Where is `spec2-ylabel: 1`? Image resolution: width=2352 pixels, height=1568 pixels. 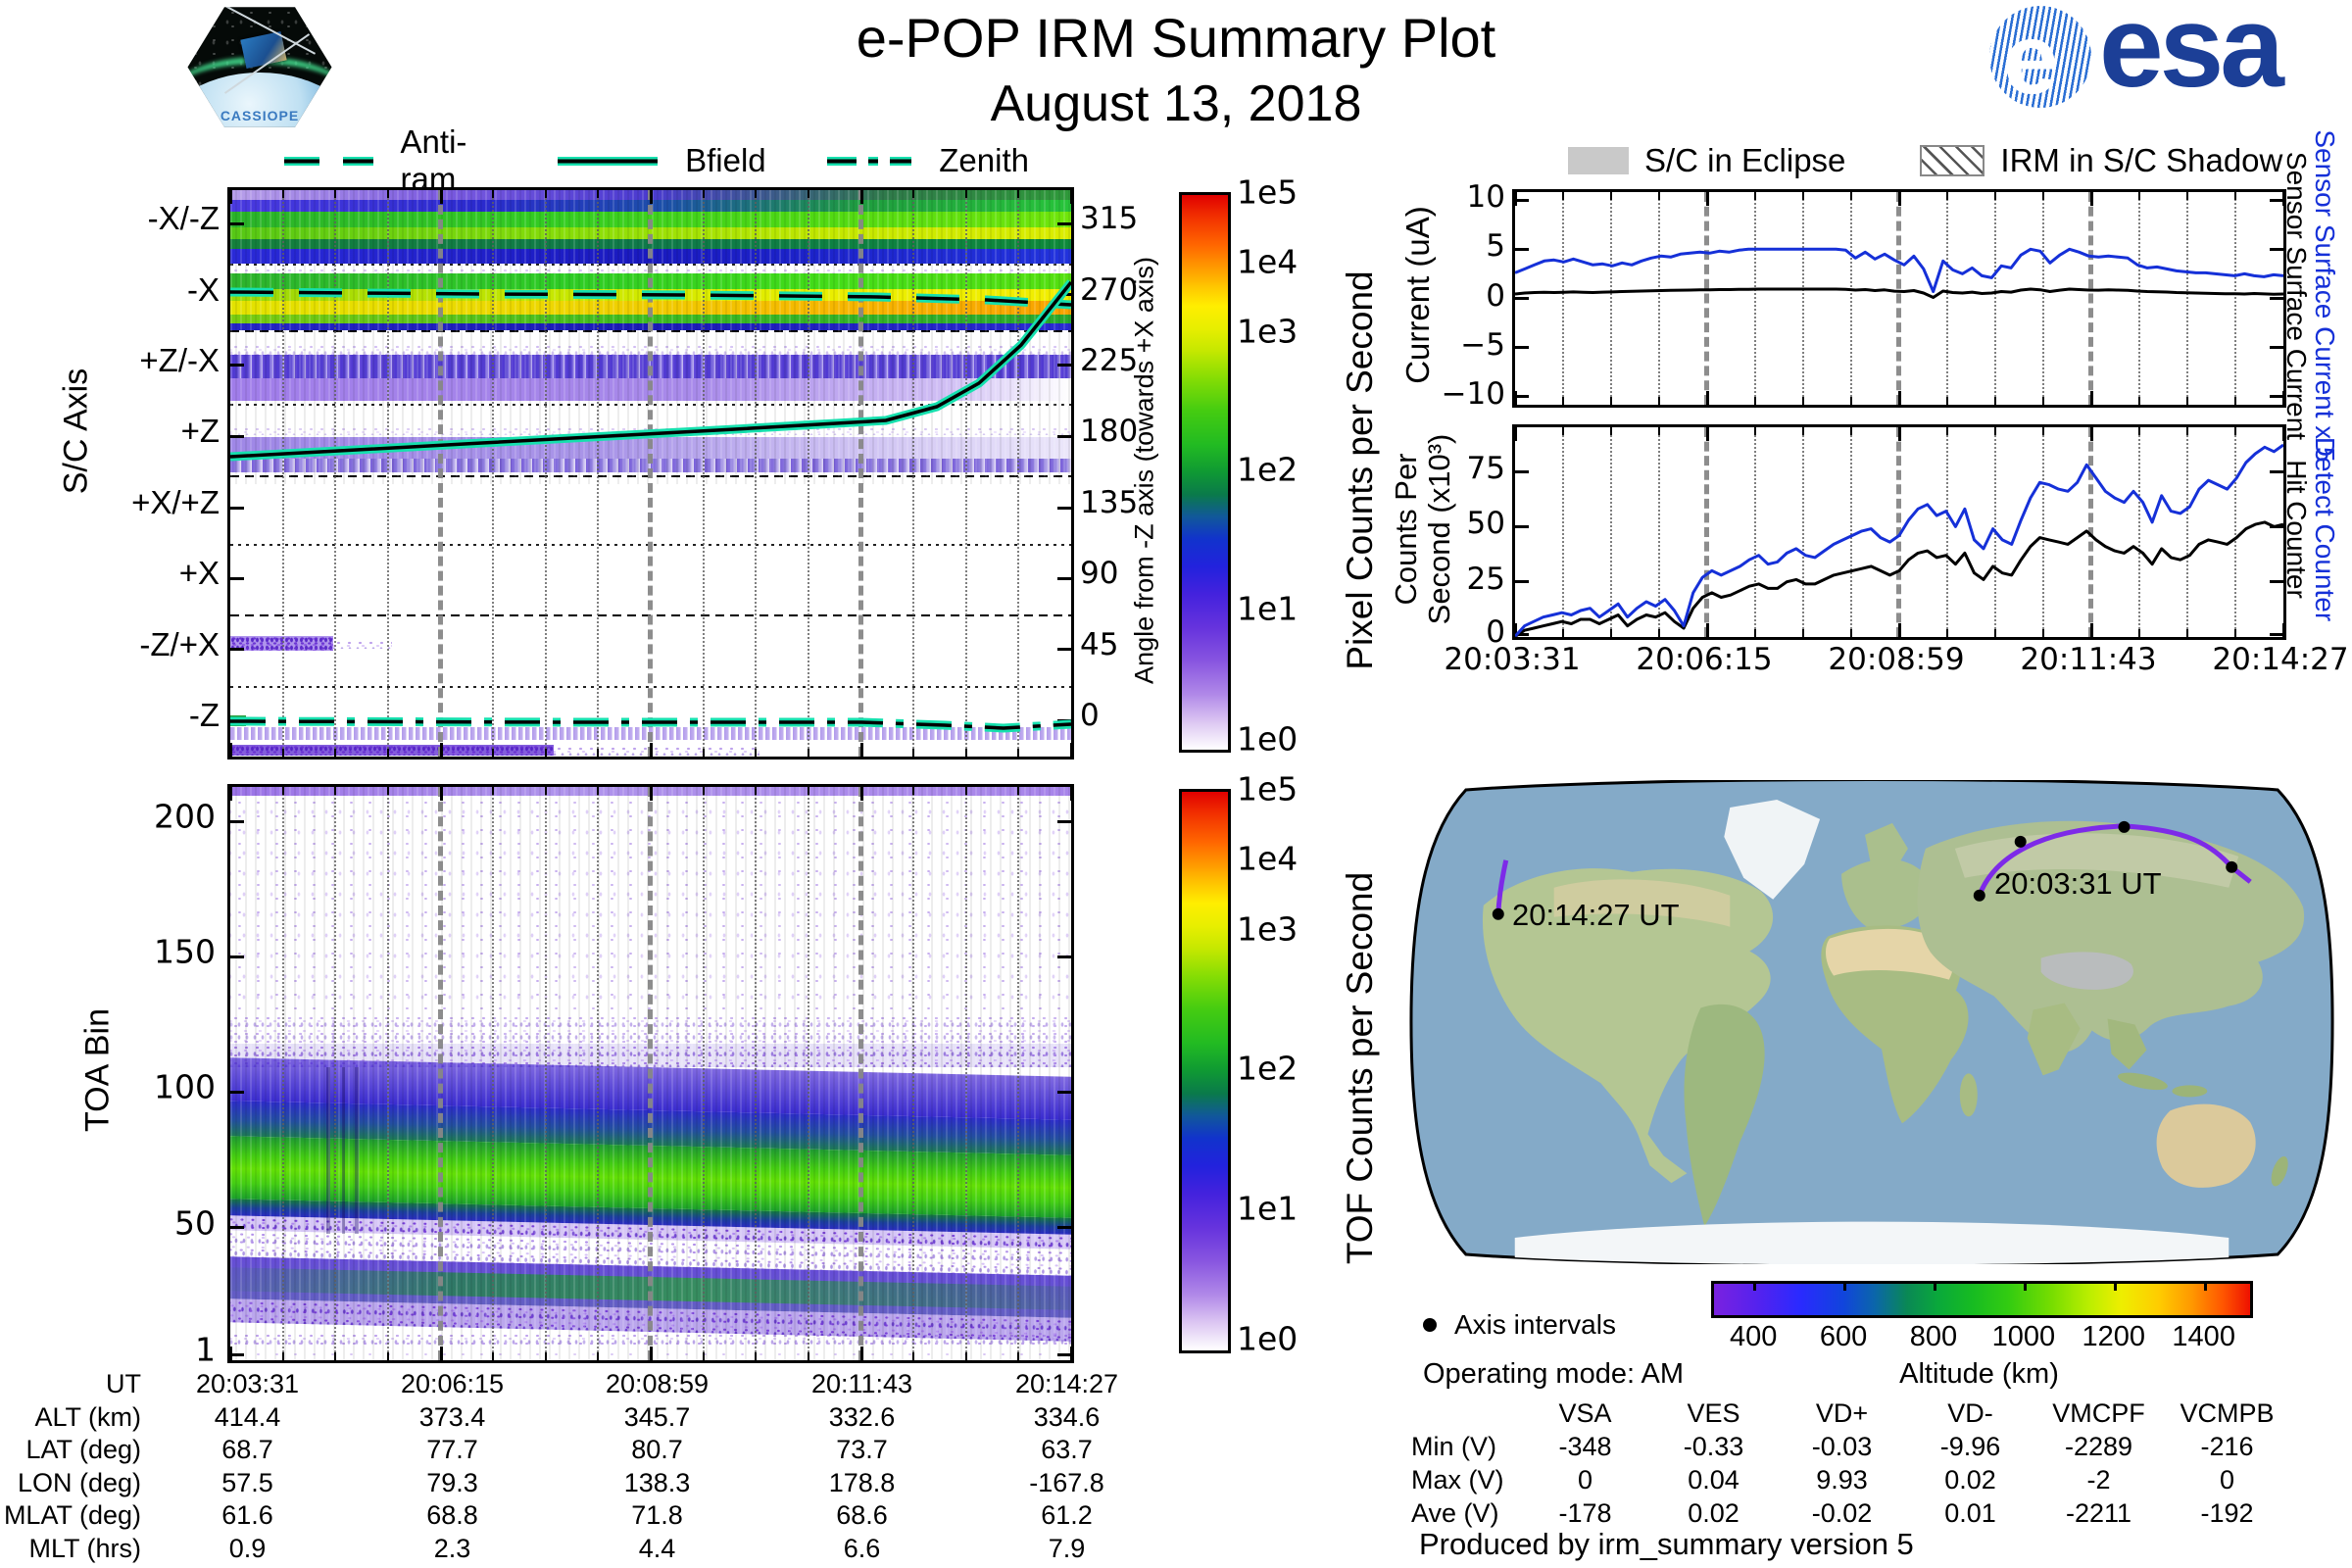 spec2-ylabel: 1 is located at coordinates (205, 1349).